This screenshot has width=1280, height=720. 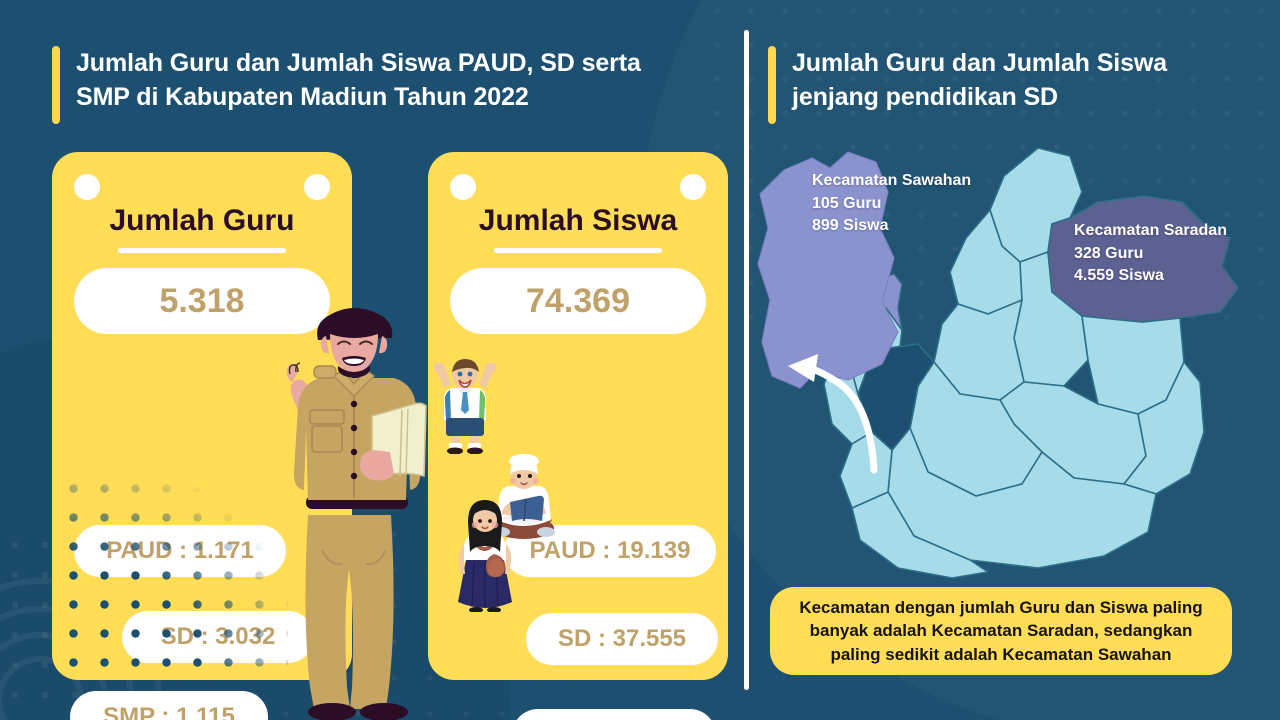 I want to click on teacher-illustration, so click(x=356, y=514).